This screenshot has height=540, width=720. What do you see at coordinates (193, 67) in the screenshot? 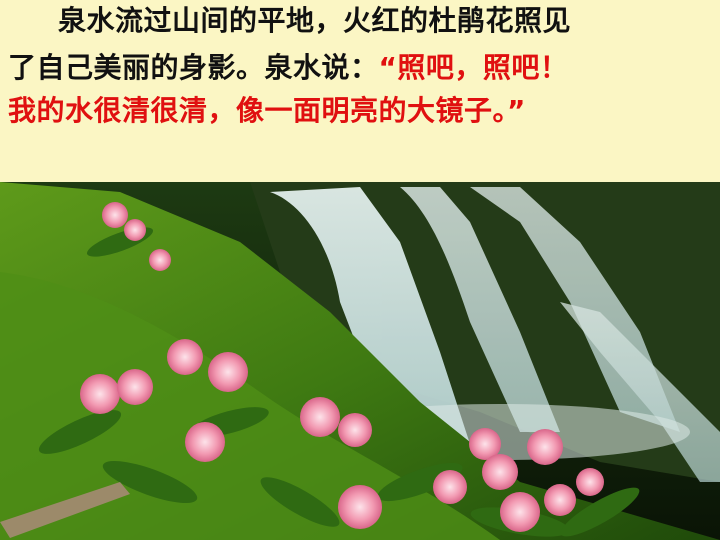
I see `narration-text: 了自己美丽的身影。泉水说：` at bounding box center [193, 67].